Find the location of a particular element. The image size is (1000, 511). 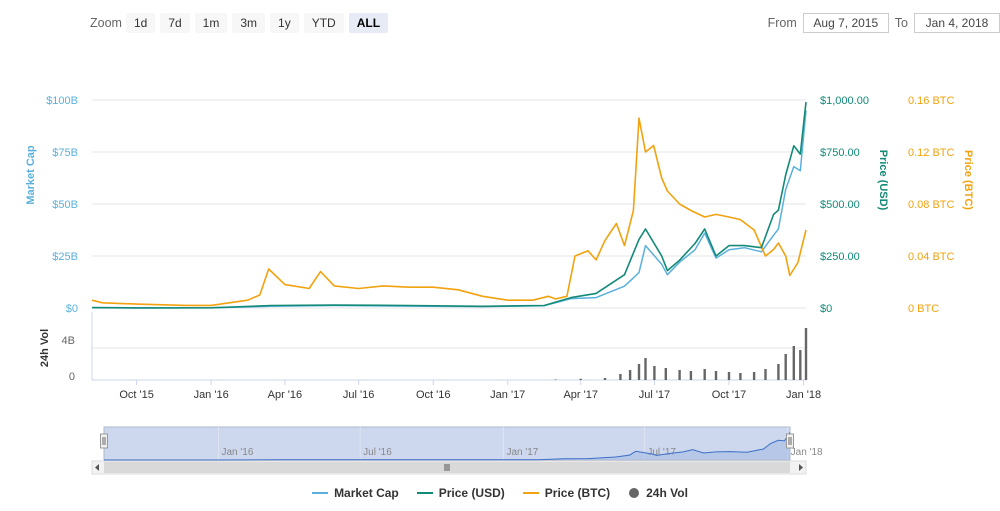

navigator-left-handle is located at coordinates (104, 441).